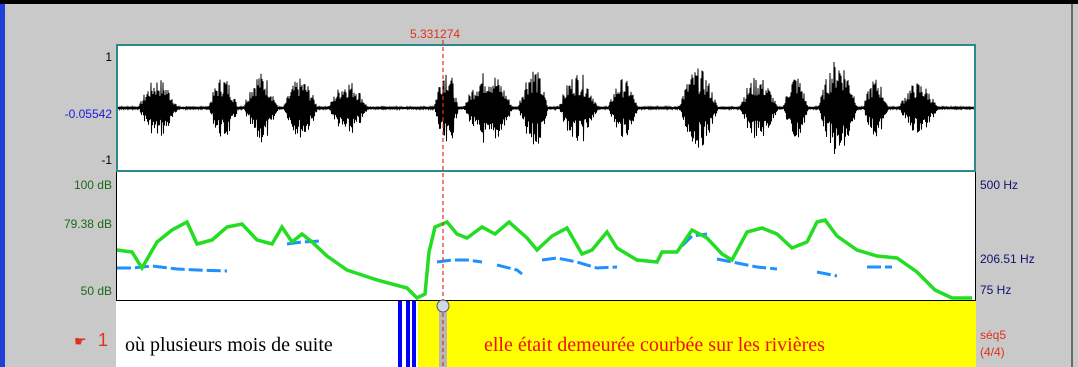  I want to click on right-border, so click(1072, 185).